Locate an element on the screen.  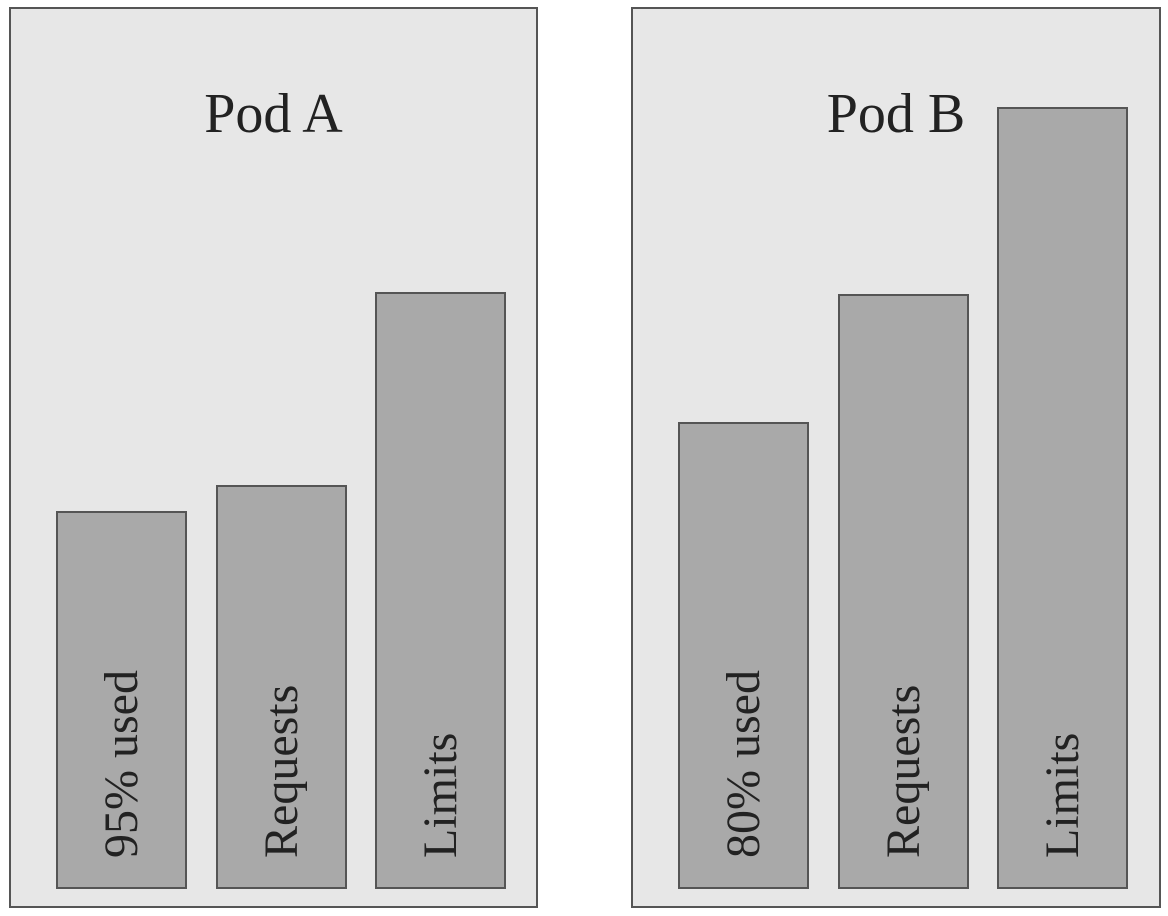
bar-label: 95% used is located at coordinates (121, 764).